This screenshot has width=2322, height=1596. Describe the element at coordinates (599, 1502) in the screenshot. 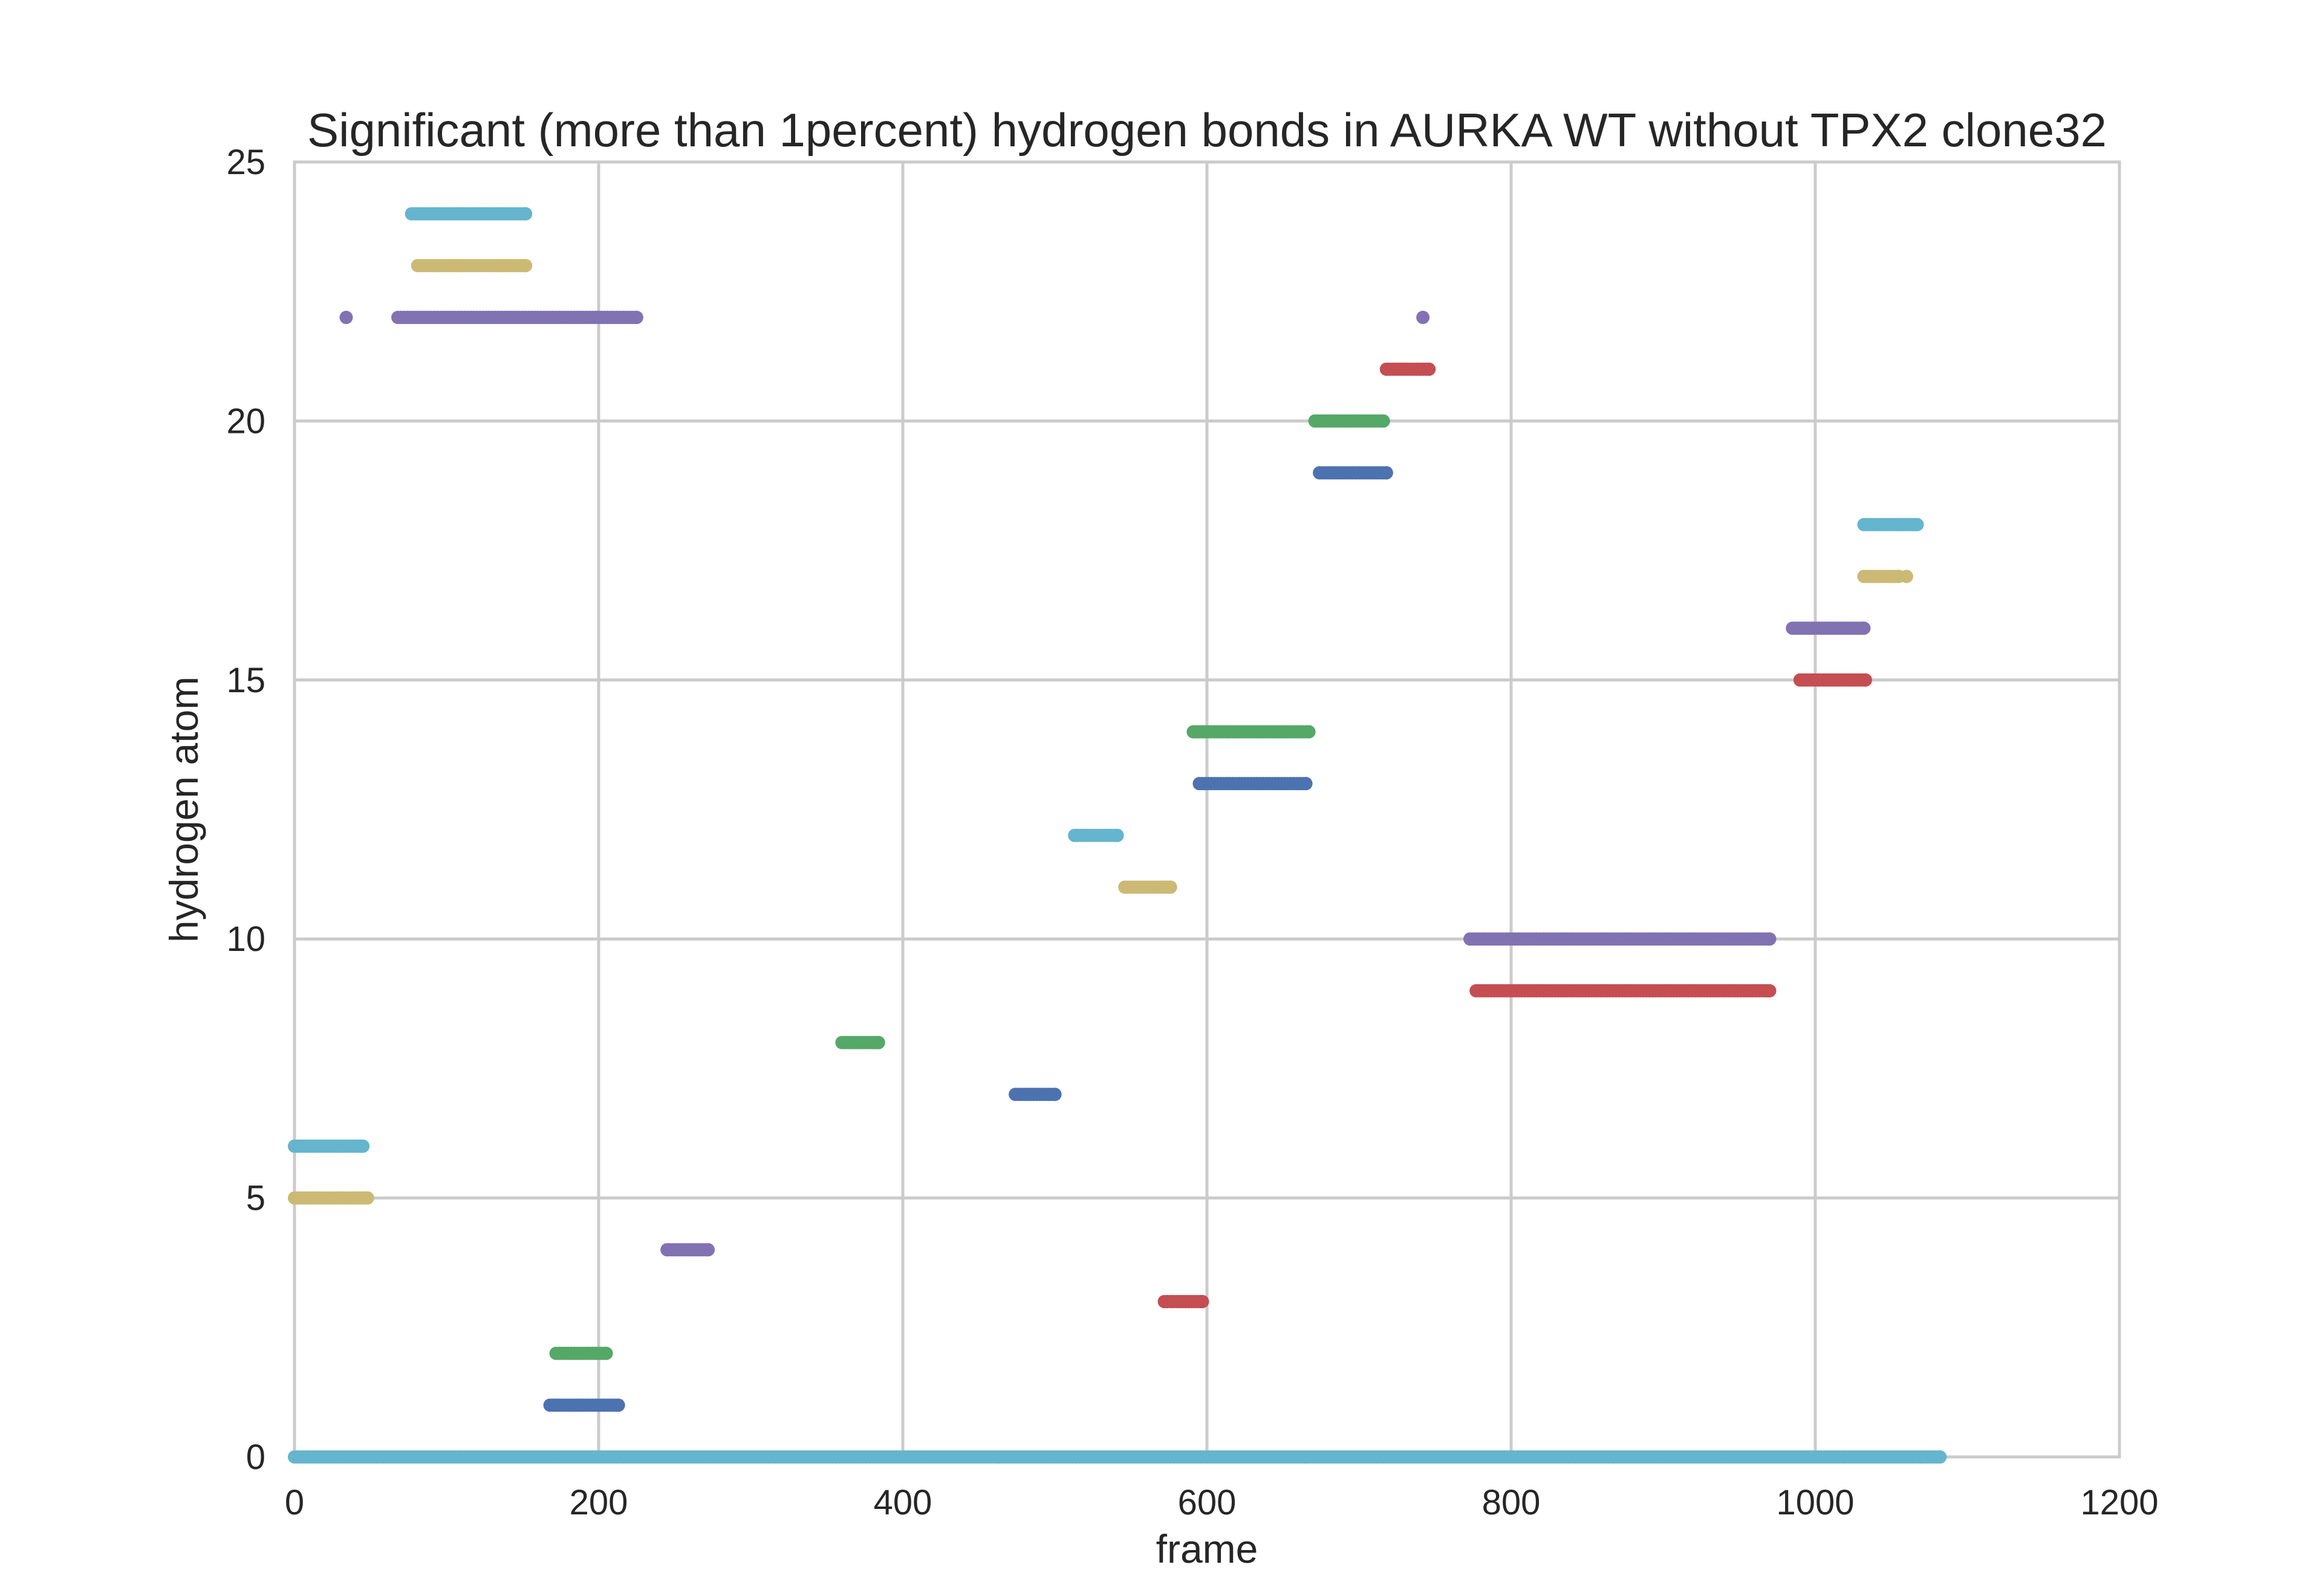

I see `x-tick-label: 200` at that location.